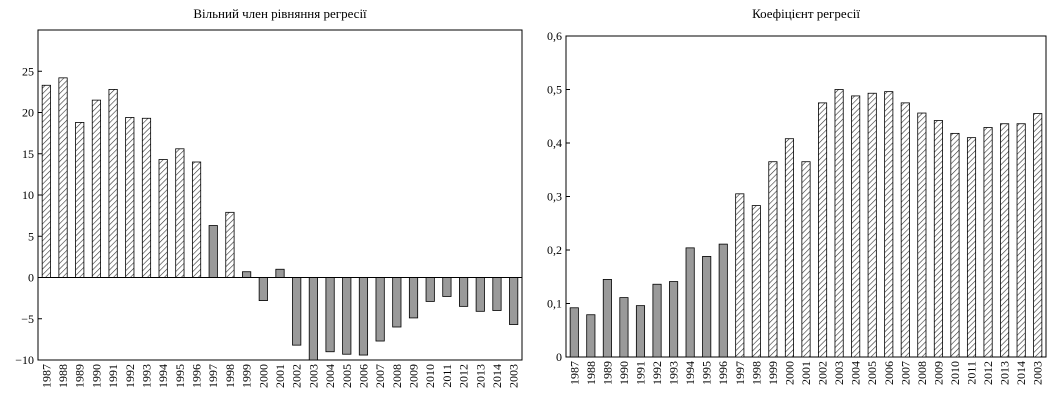  What do you see at coordinates (554, 143) in the screenshot?
I see `coefficient-y-tick-label: 0,4` at bounding box center [554, 143].